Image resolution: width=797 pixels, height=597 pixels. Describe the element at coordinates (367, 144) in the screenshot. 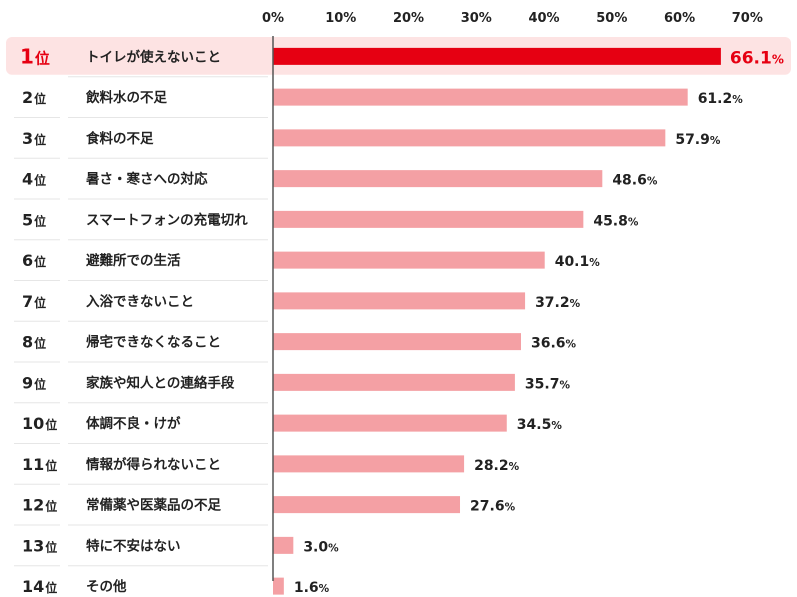

I see `chart-row: 3位 食料の不足 57.9%` at that location.